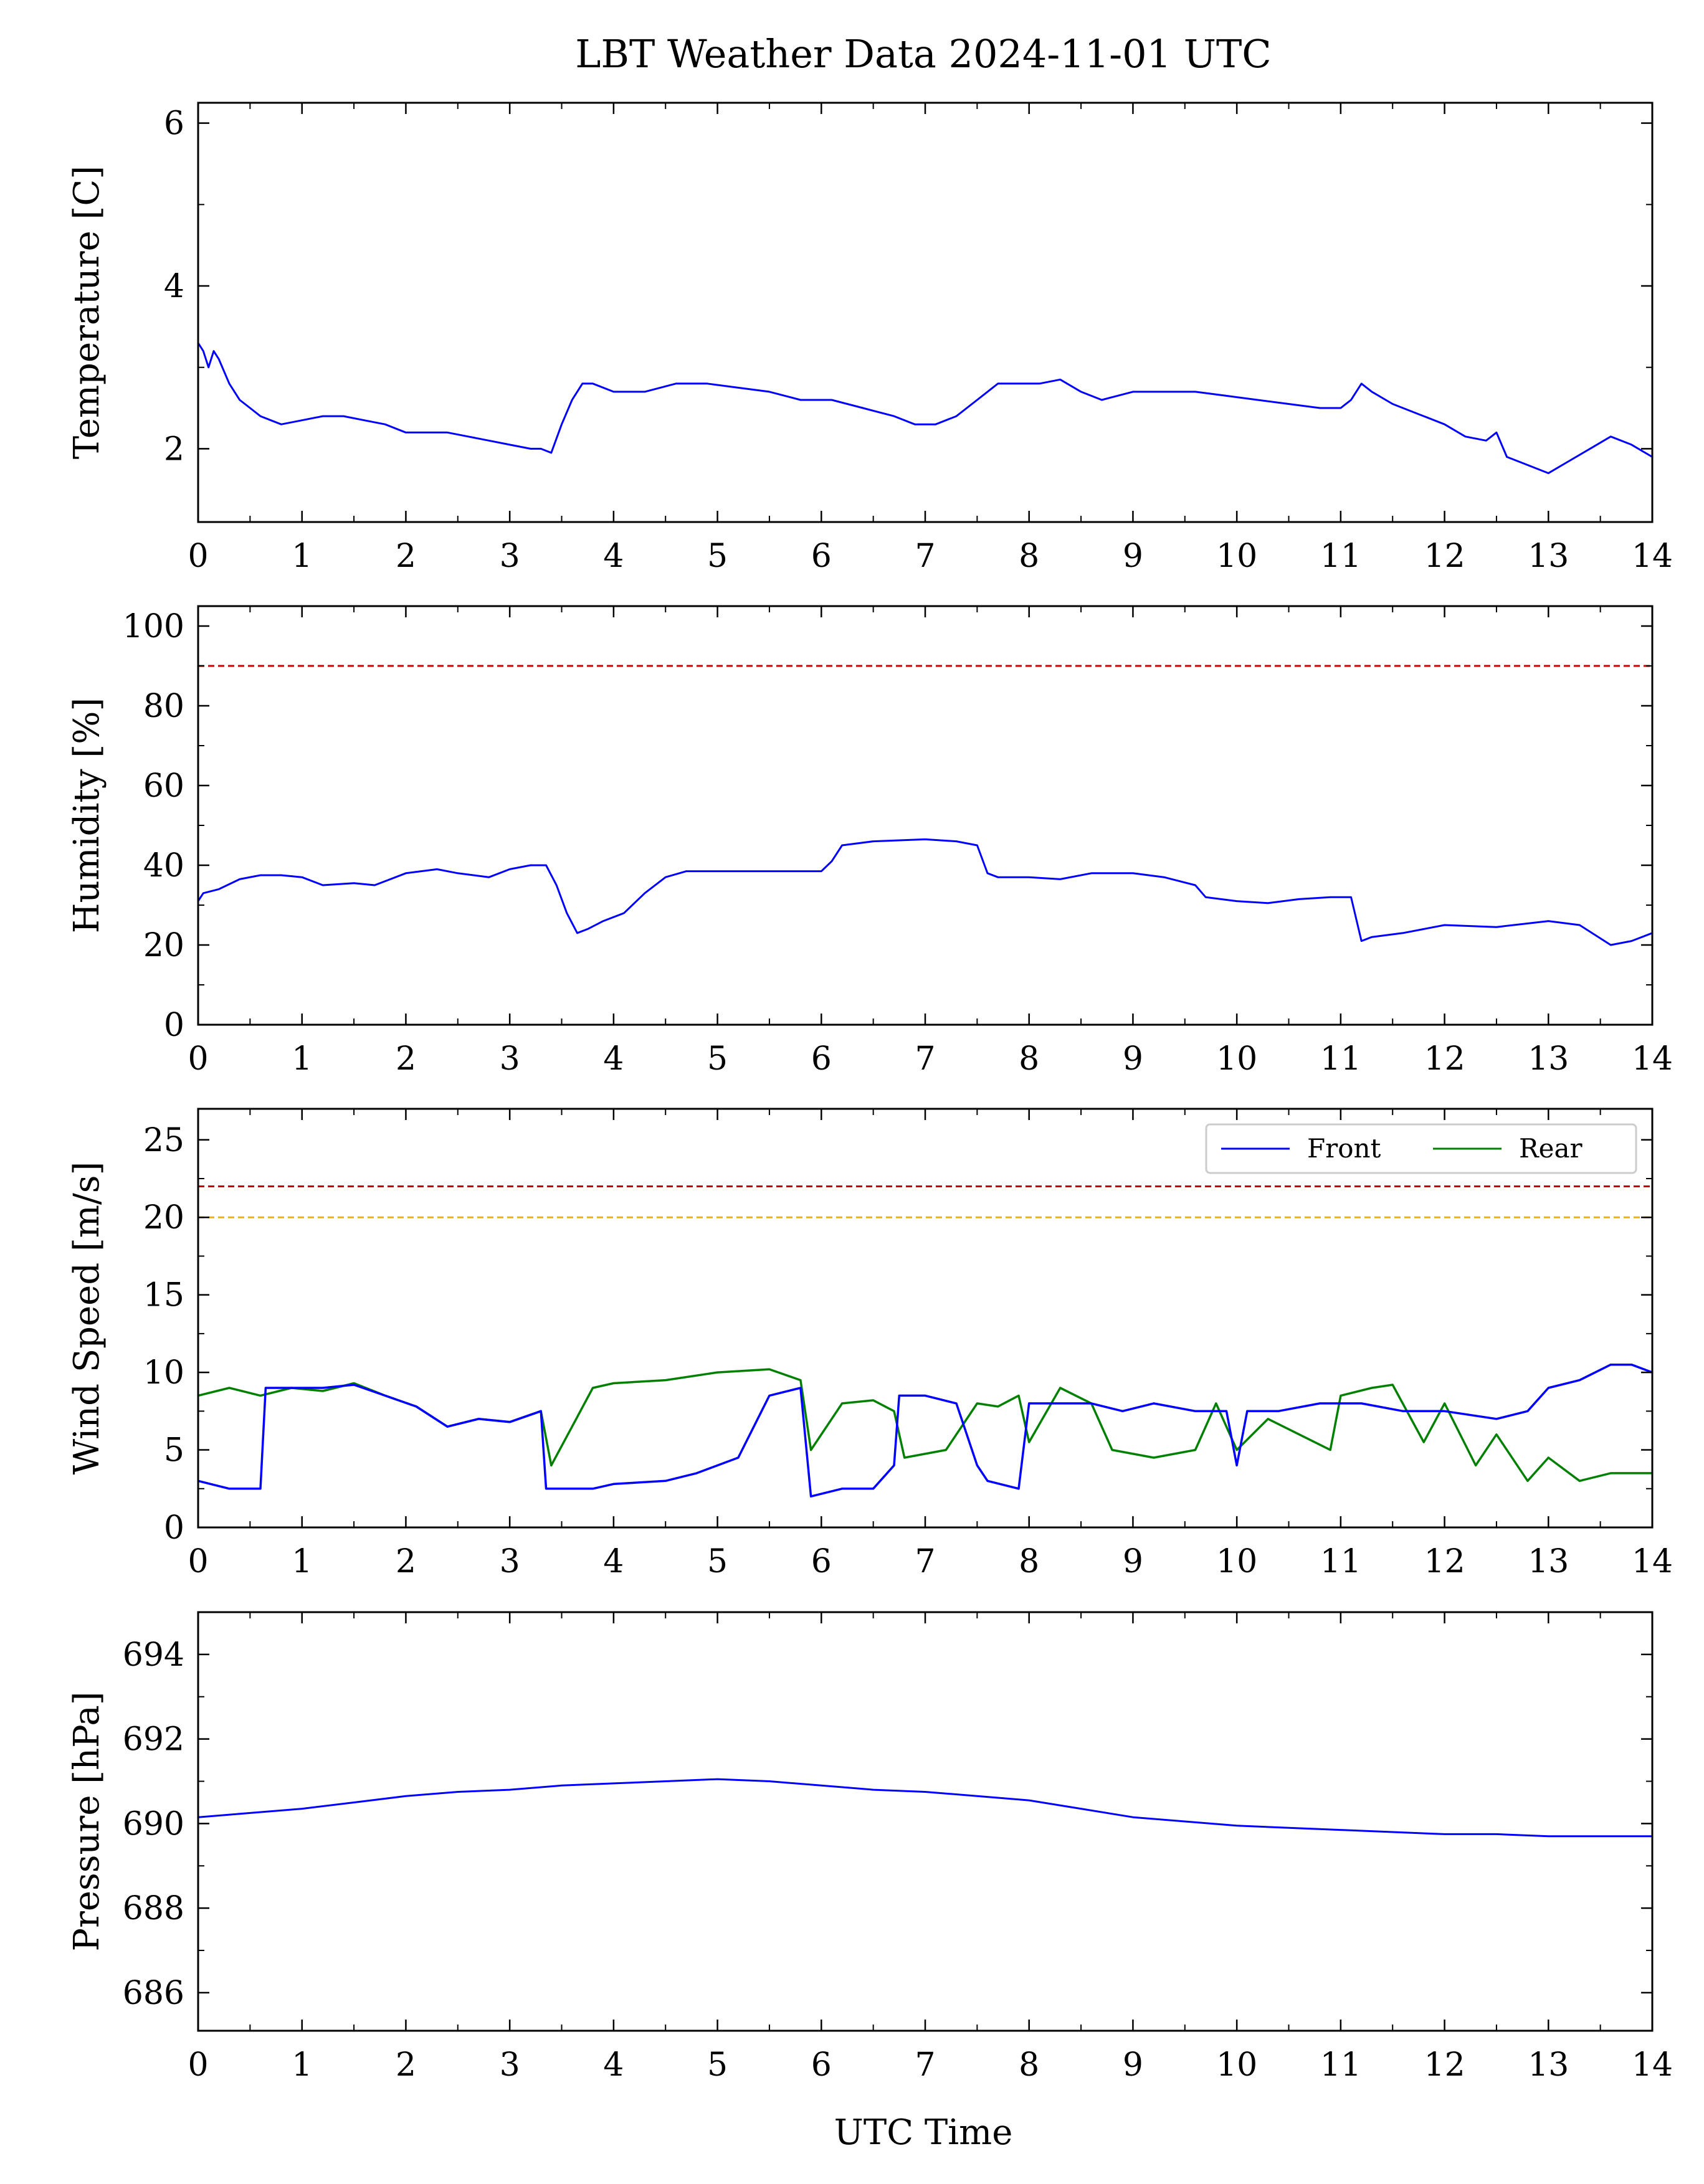 This screenshot has width=1704, height=2184. I want to click on temperature-x-tick-label: 4, so click(613, 556).